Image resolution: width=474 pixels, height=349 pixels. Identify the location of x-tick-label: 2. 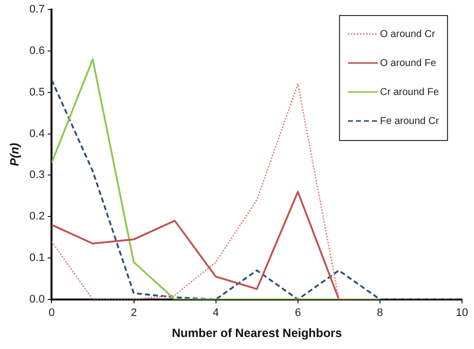
(133, 313).